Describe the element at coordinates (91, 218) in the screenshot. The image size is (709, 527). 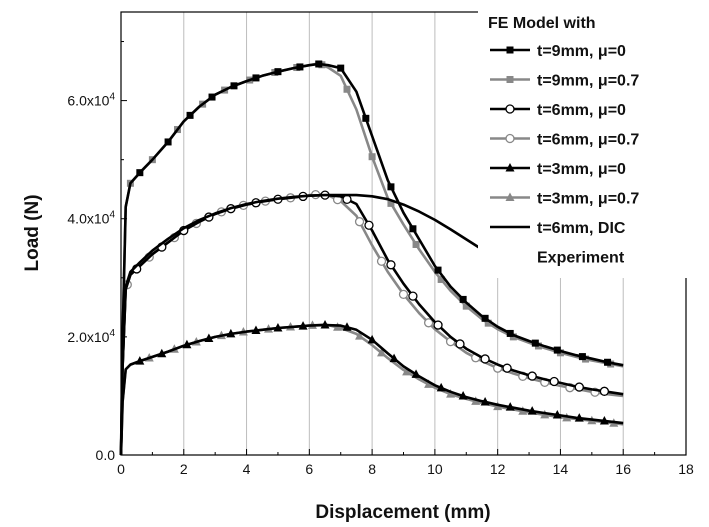
I see `y-tick-label: 4.0x10⁴` at that location.